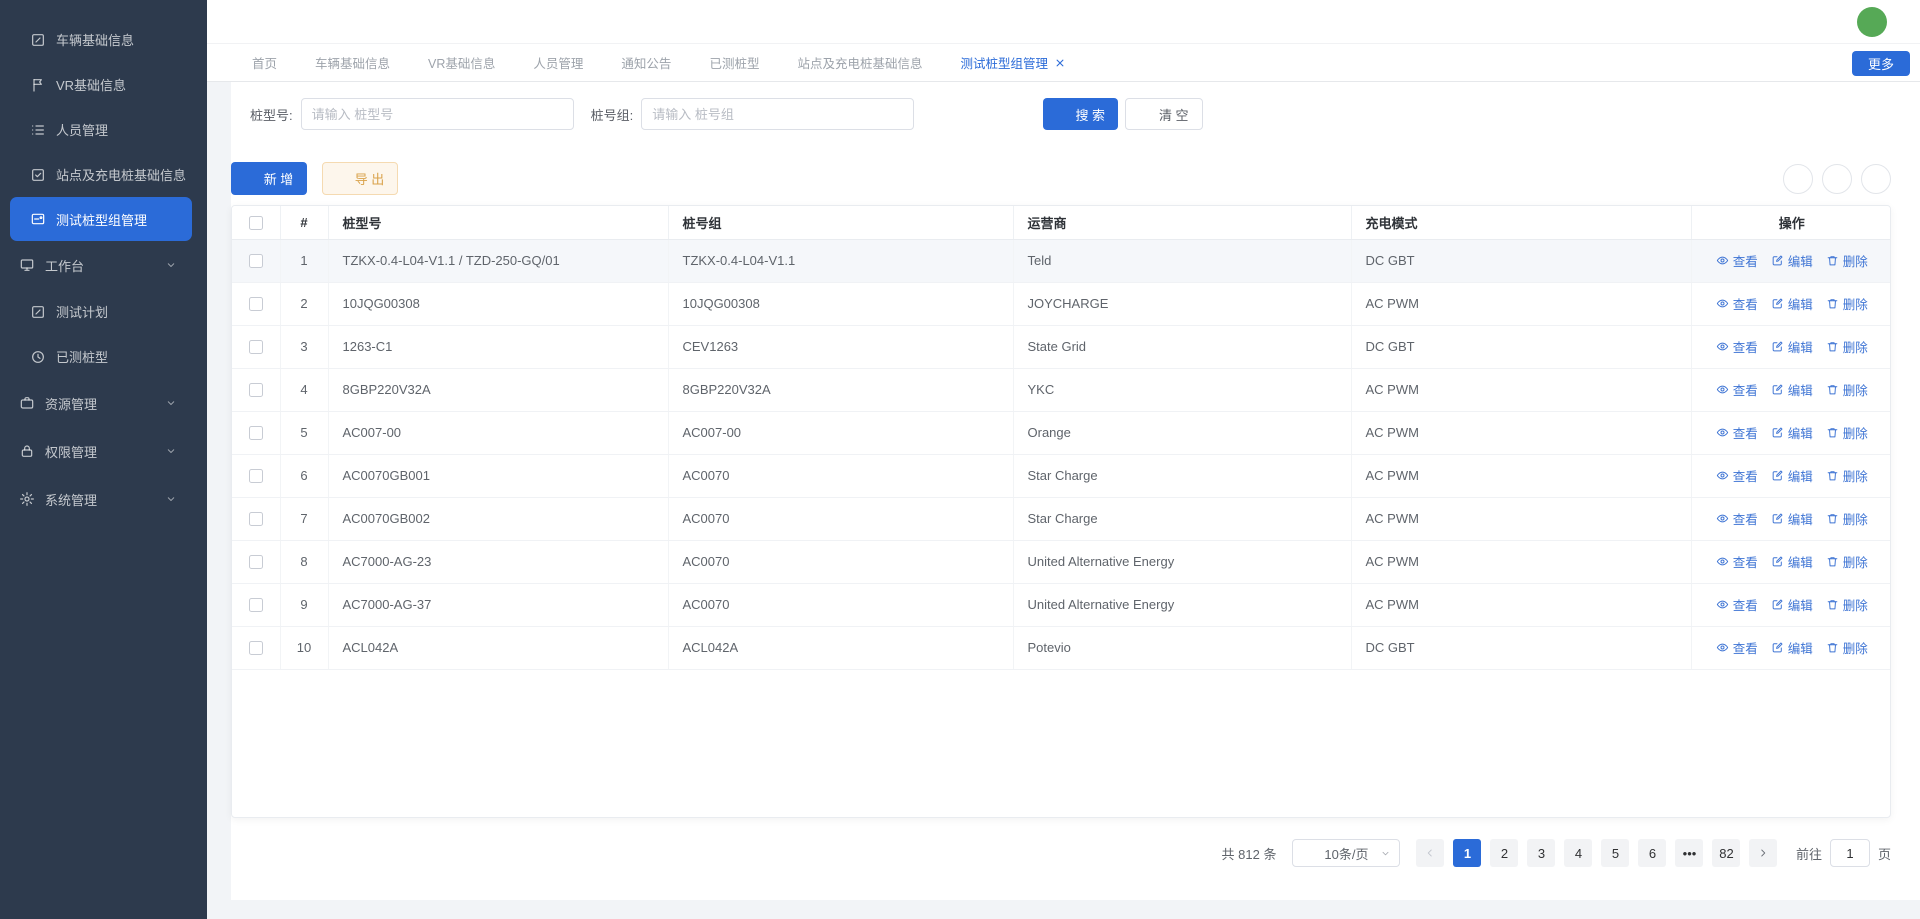 The width and height of the screenshot is (1920, 919). I want to click on more-button: 更多, so click(1881, 63).